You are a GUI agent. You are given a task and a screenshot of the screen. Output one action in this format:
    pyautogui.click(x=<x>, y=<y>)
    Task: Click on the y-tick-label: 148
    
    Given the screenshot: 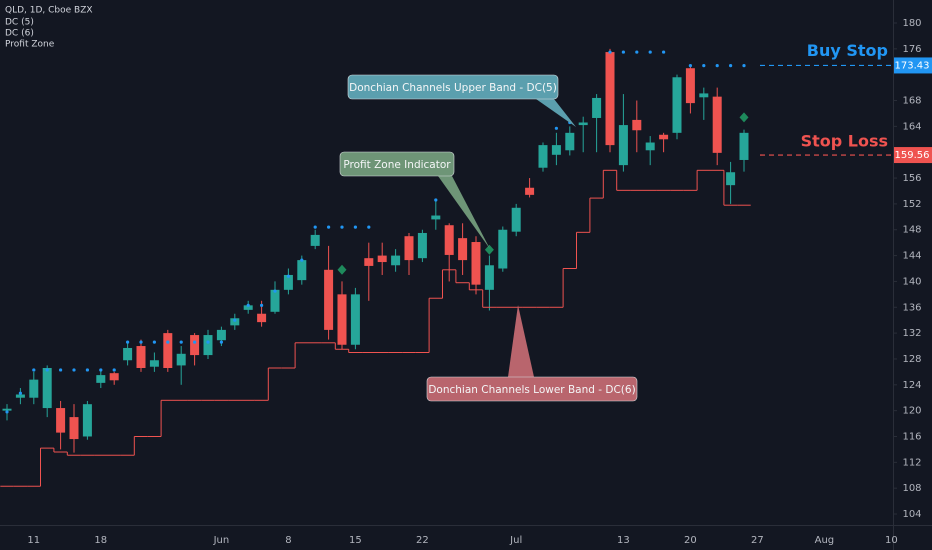 What is the action you would take?
    pyautogui.click(x=911, y=230)
    